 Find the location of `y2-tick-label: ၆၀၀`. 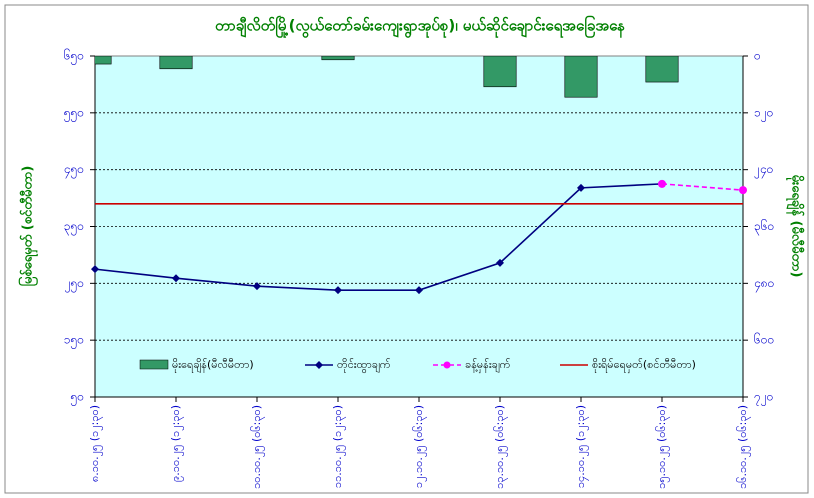

y2-tick-label: ၆၀၀ is located at coordinates (764, 339).